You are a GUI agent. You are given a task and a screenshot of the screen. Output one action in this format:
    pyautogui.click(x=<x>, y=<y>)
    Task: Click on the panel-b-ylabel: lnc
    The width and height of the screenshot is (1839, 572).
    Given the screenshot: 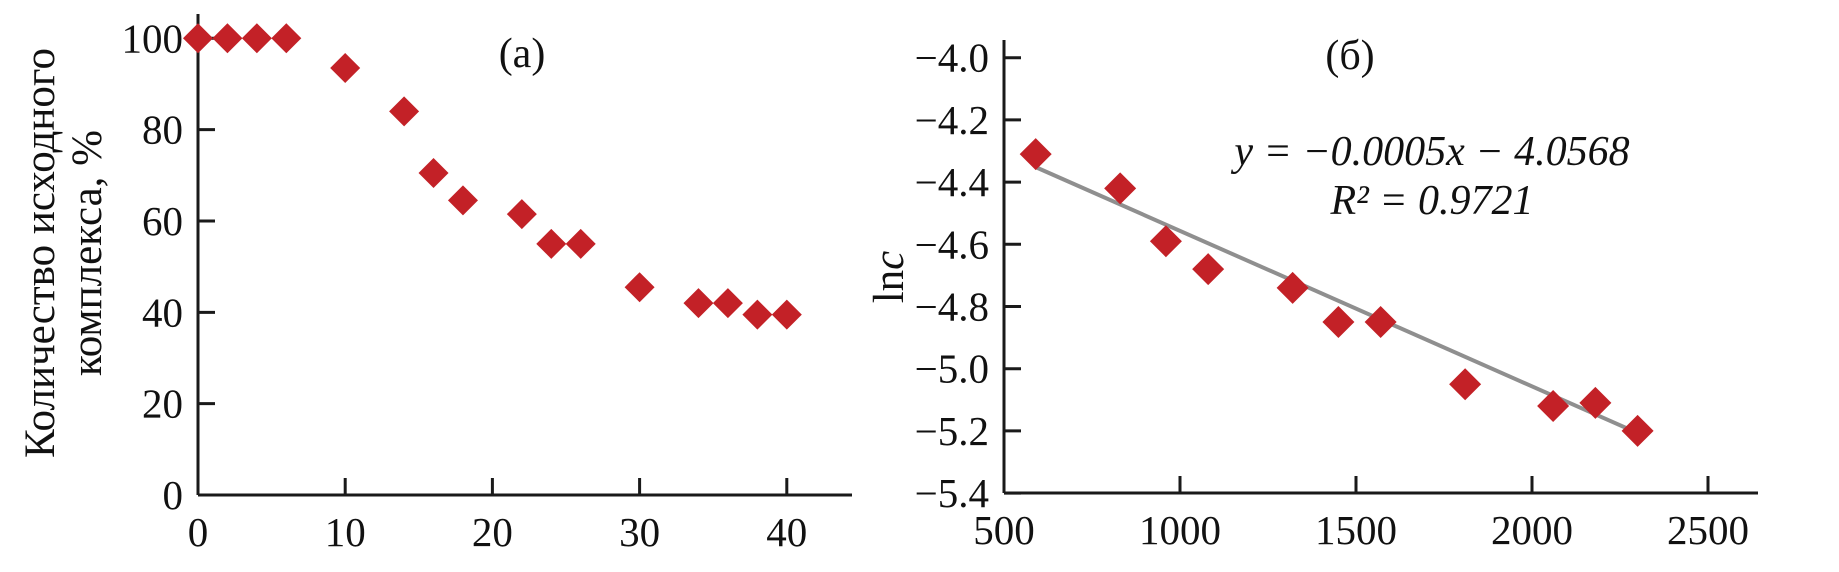 What is the action you would take?
    pyautogui.click(x=889, y=277)
    